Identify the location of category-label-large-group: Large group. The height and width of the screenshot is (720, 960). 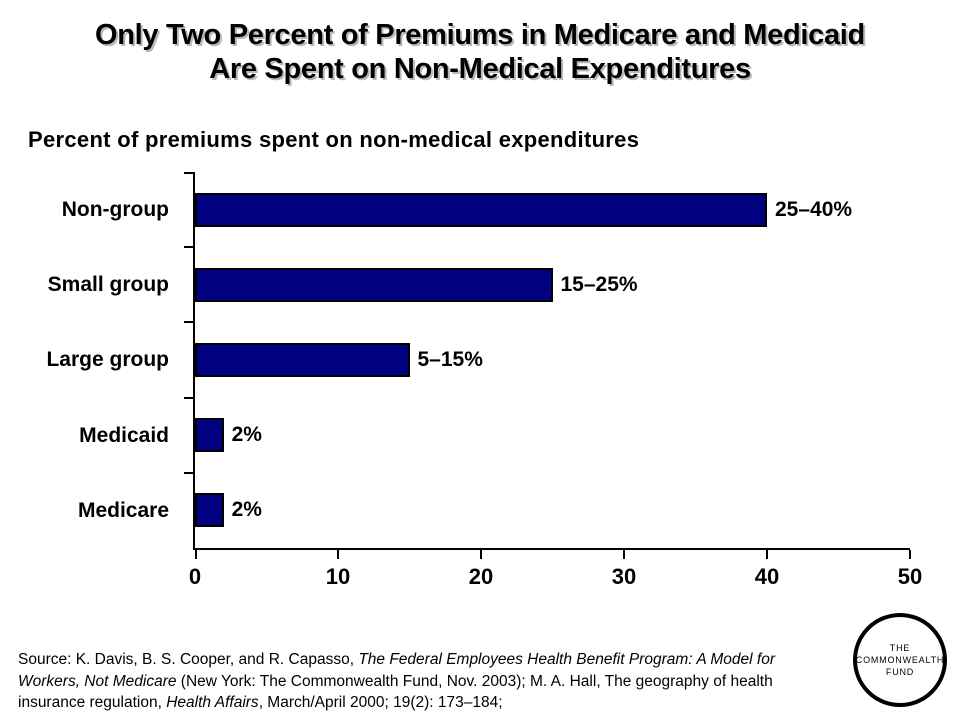
(107, 360).